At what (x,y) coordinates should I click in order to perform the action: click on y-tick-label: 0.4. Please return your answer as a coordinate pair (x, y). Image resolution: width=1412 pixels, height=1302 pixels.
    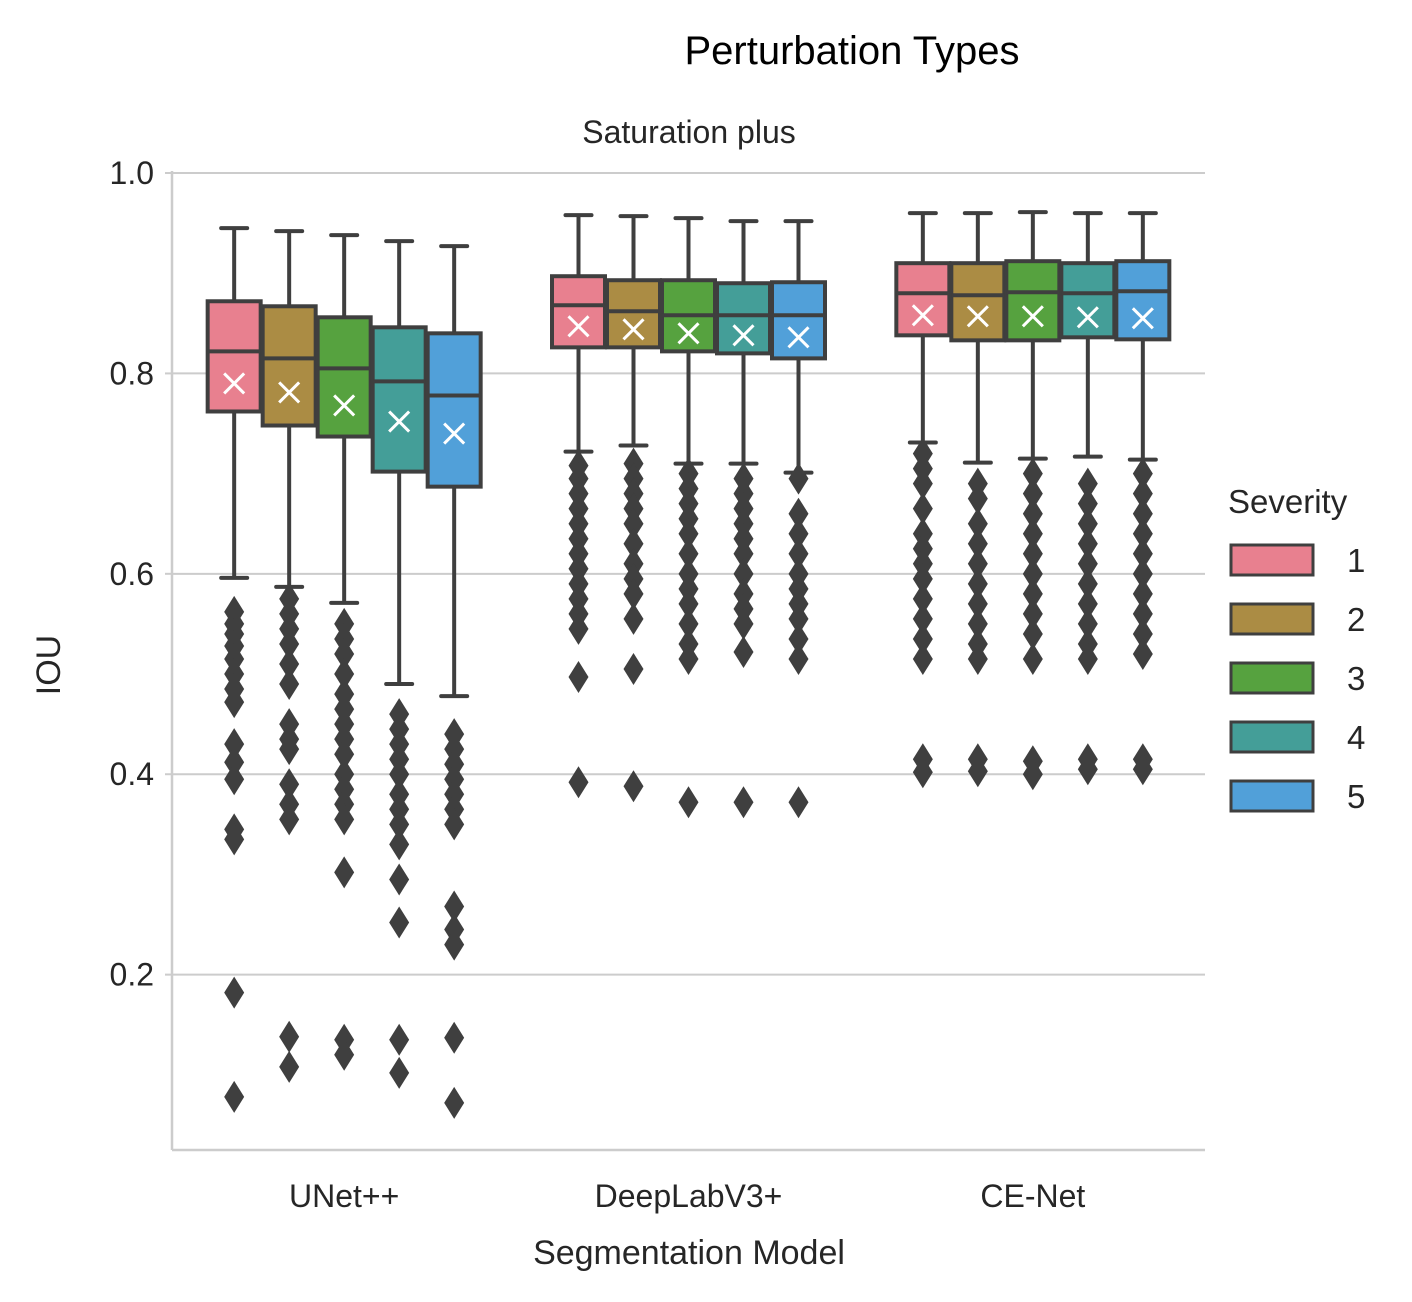
    Looking at the image, I should click on (132, 774).